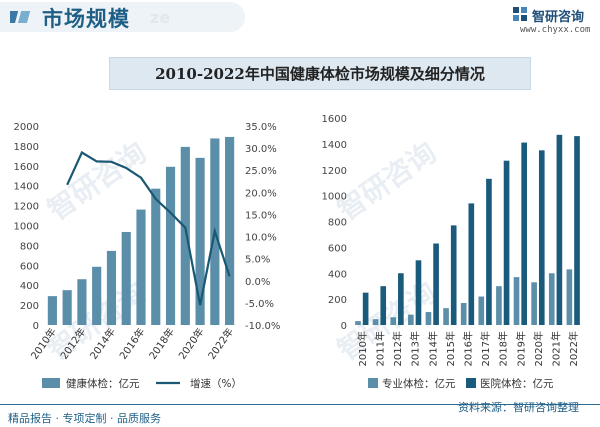  What do you see at coordinates (415, 348) in the screenshot?
I see `x-tick-label: 2013年` at bounding box center [415, 348].